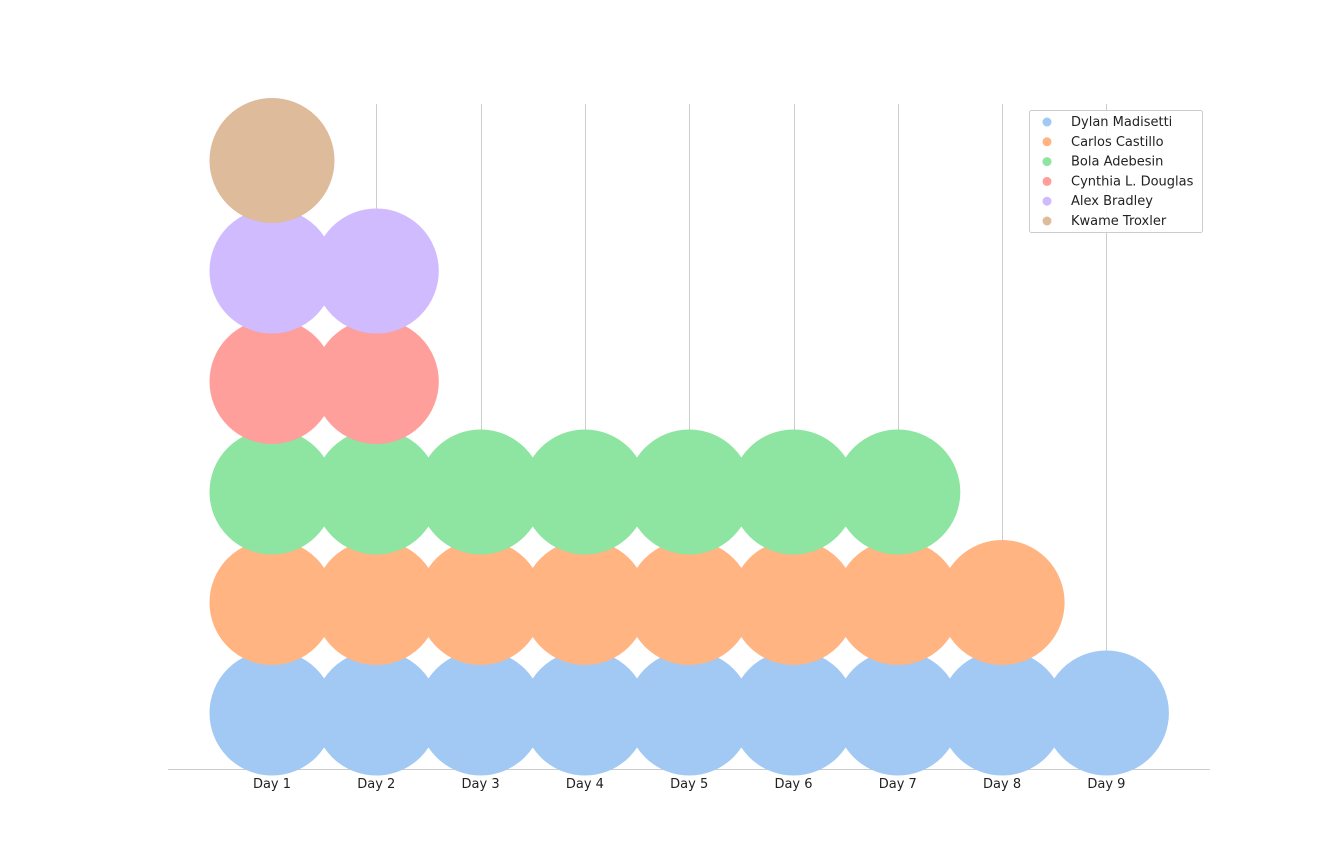 This screenshot has height=864, width=1344. Describe the element at coordinates (1121, 122) in the screenshot. I see `legend-label-dylan-madisetti: Dylan Madisetti` at that location.